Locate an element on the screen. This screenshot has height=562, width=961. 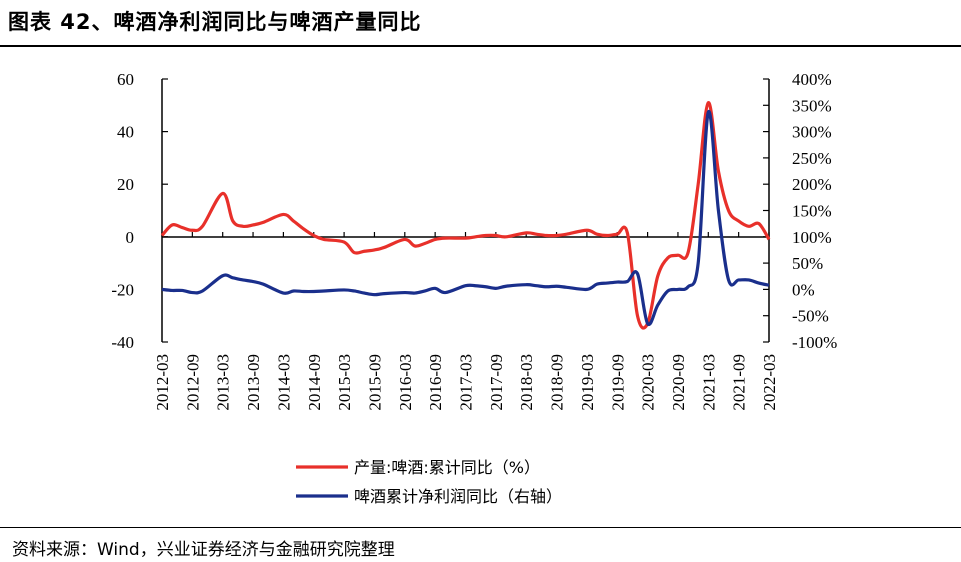
x-tick-label: 2017-03 is located at coordinates (466, 382).